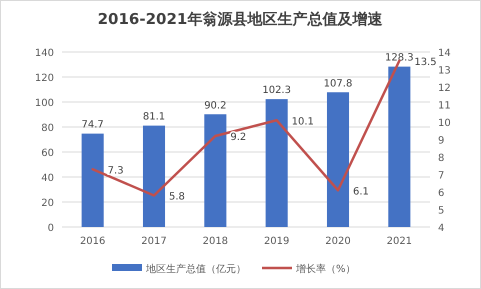  What do you see at coordinates (44, 78) in the screenshot?
I see `y-tick-label: 120` at bounding box center [44, 78].